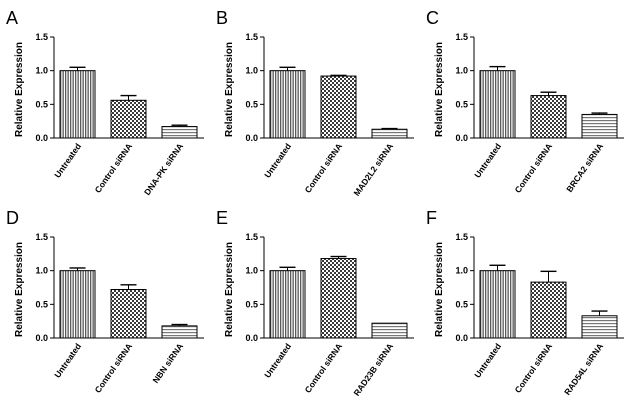 The width and height of the screenshot is (628, 418). Describe the element at coordinates (222, 18) in the screenshot. I see `panel-label: B` at that location.